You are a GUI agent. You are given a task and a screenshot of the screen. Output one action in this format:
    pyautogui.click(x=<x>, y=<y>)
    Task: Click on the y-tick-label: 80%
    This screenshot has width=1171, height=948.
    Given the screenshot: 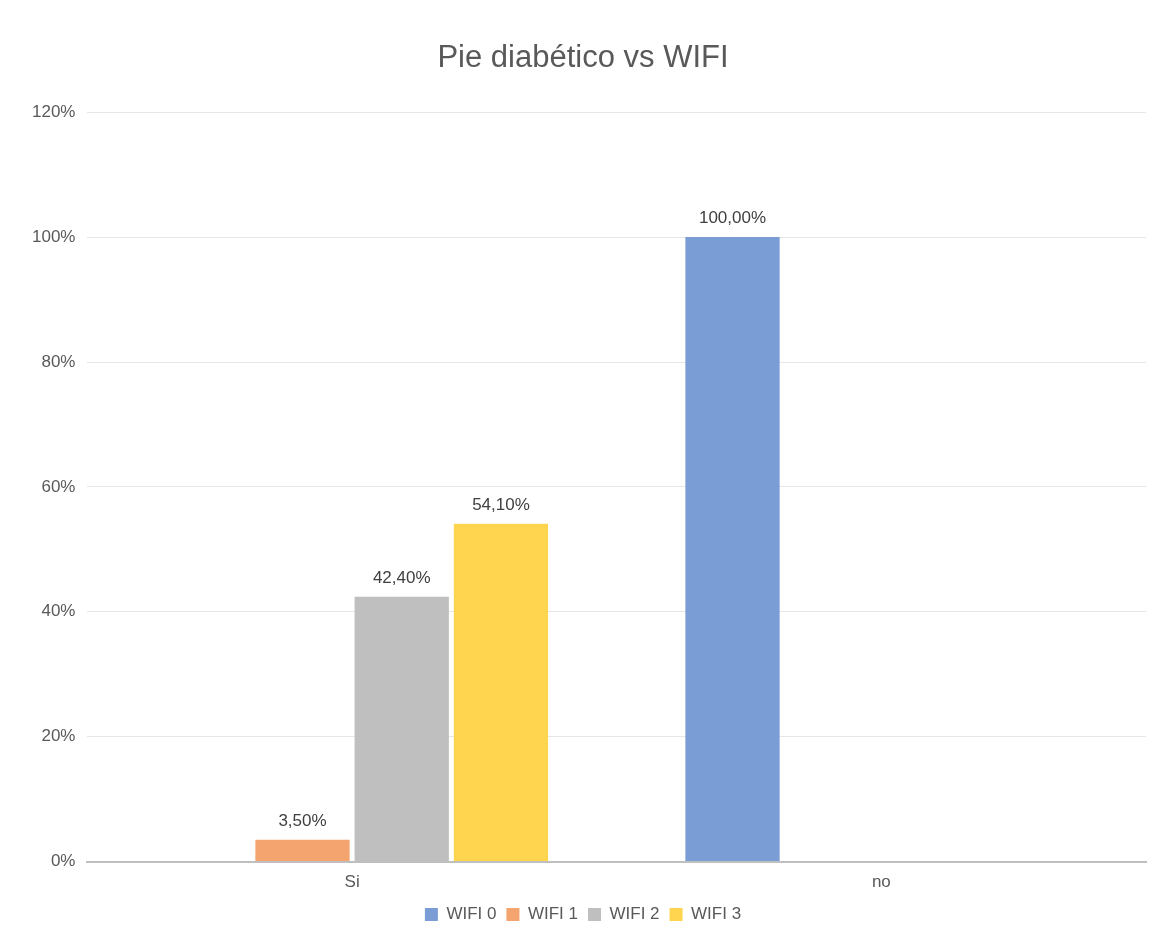 What is the action you would take?
    pyautogui.click(x=58, y=361)
    